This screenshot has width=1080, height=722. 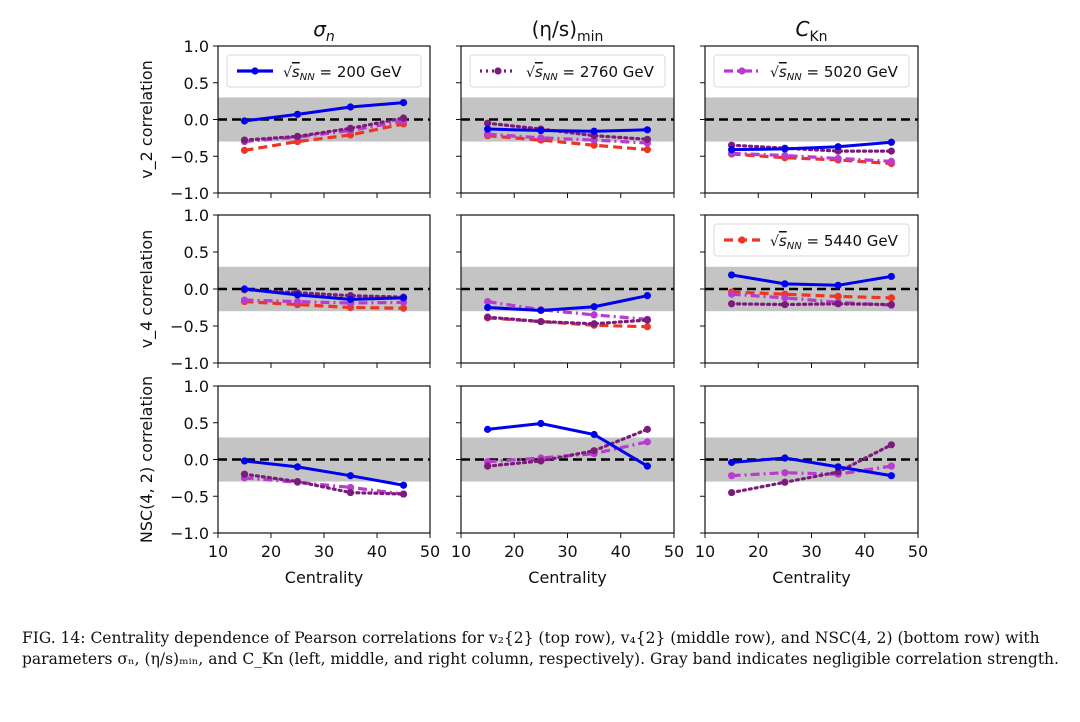 I want to click on y-tick-label: 0.0, so click(x=196, y=460).